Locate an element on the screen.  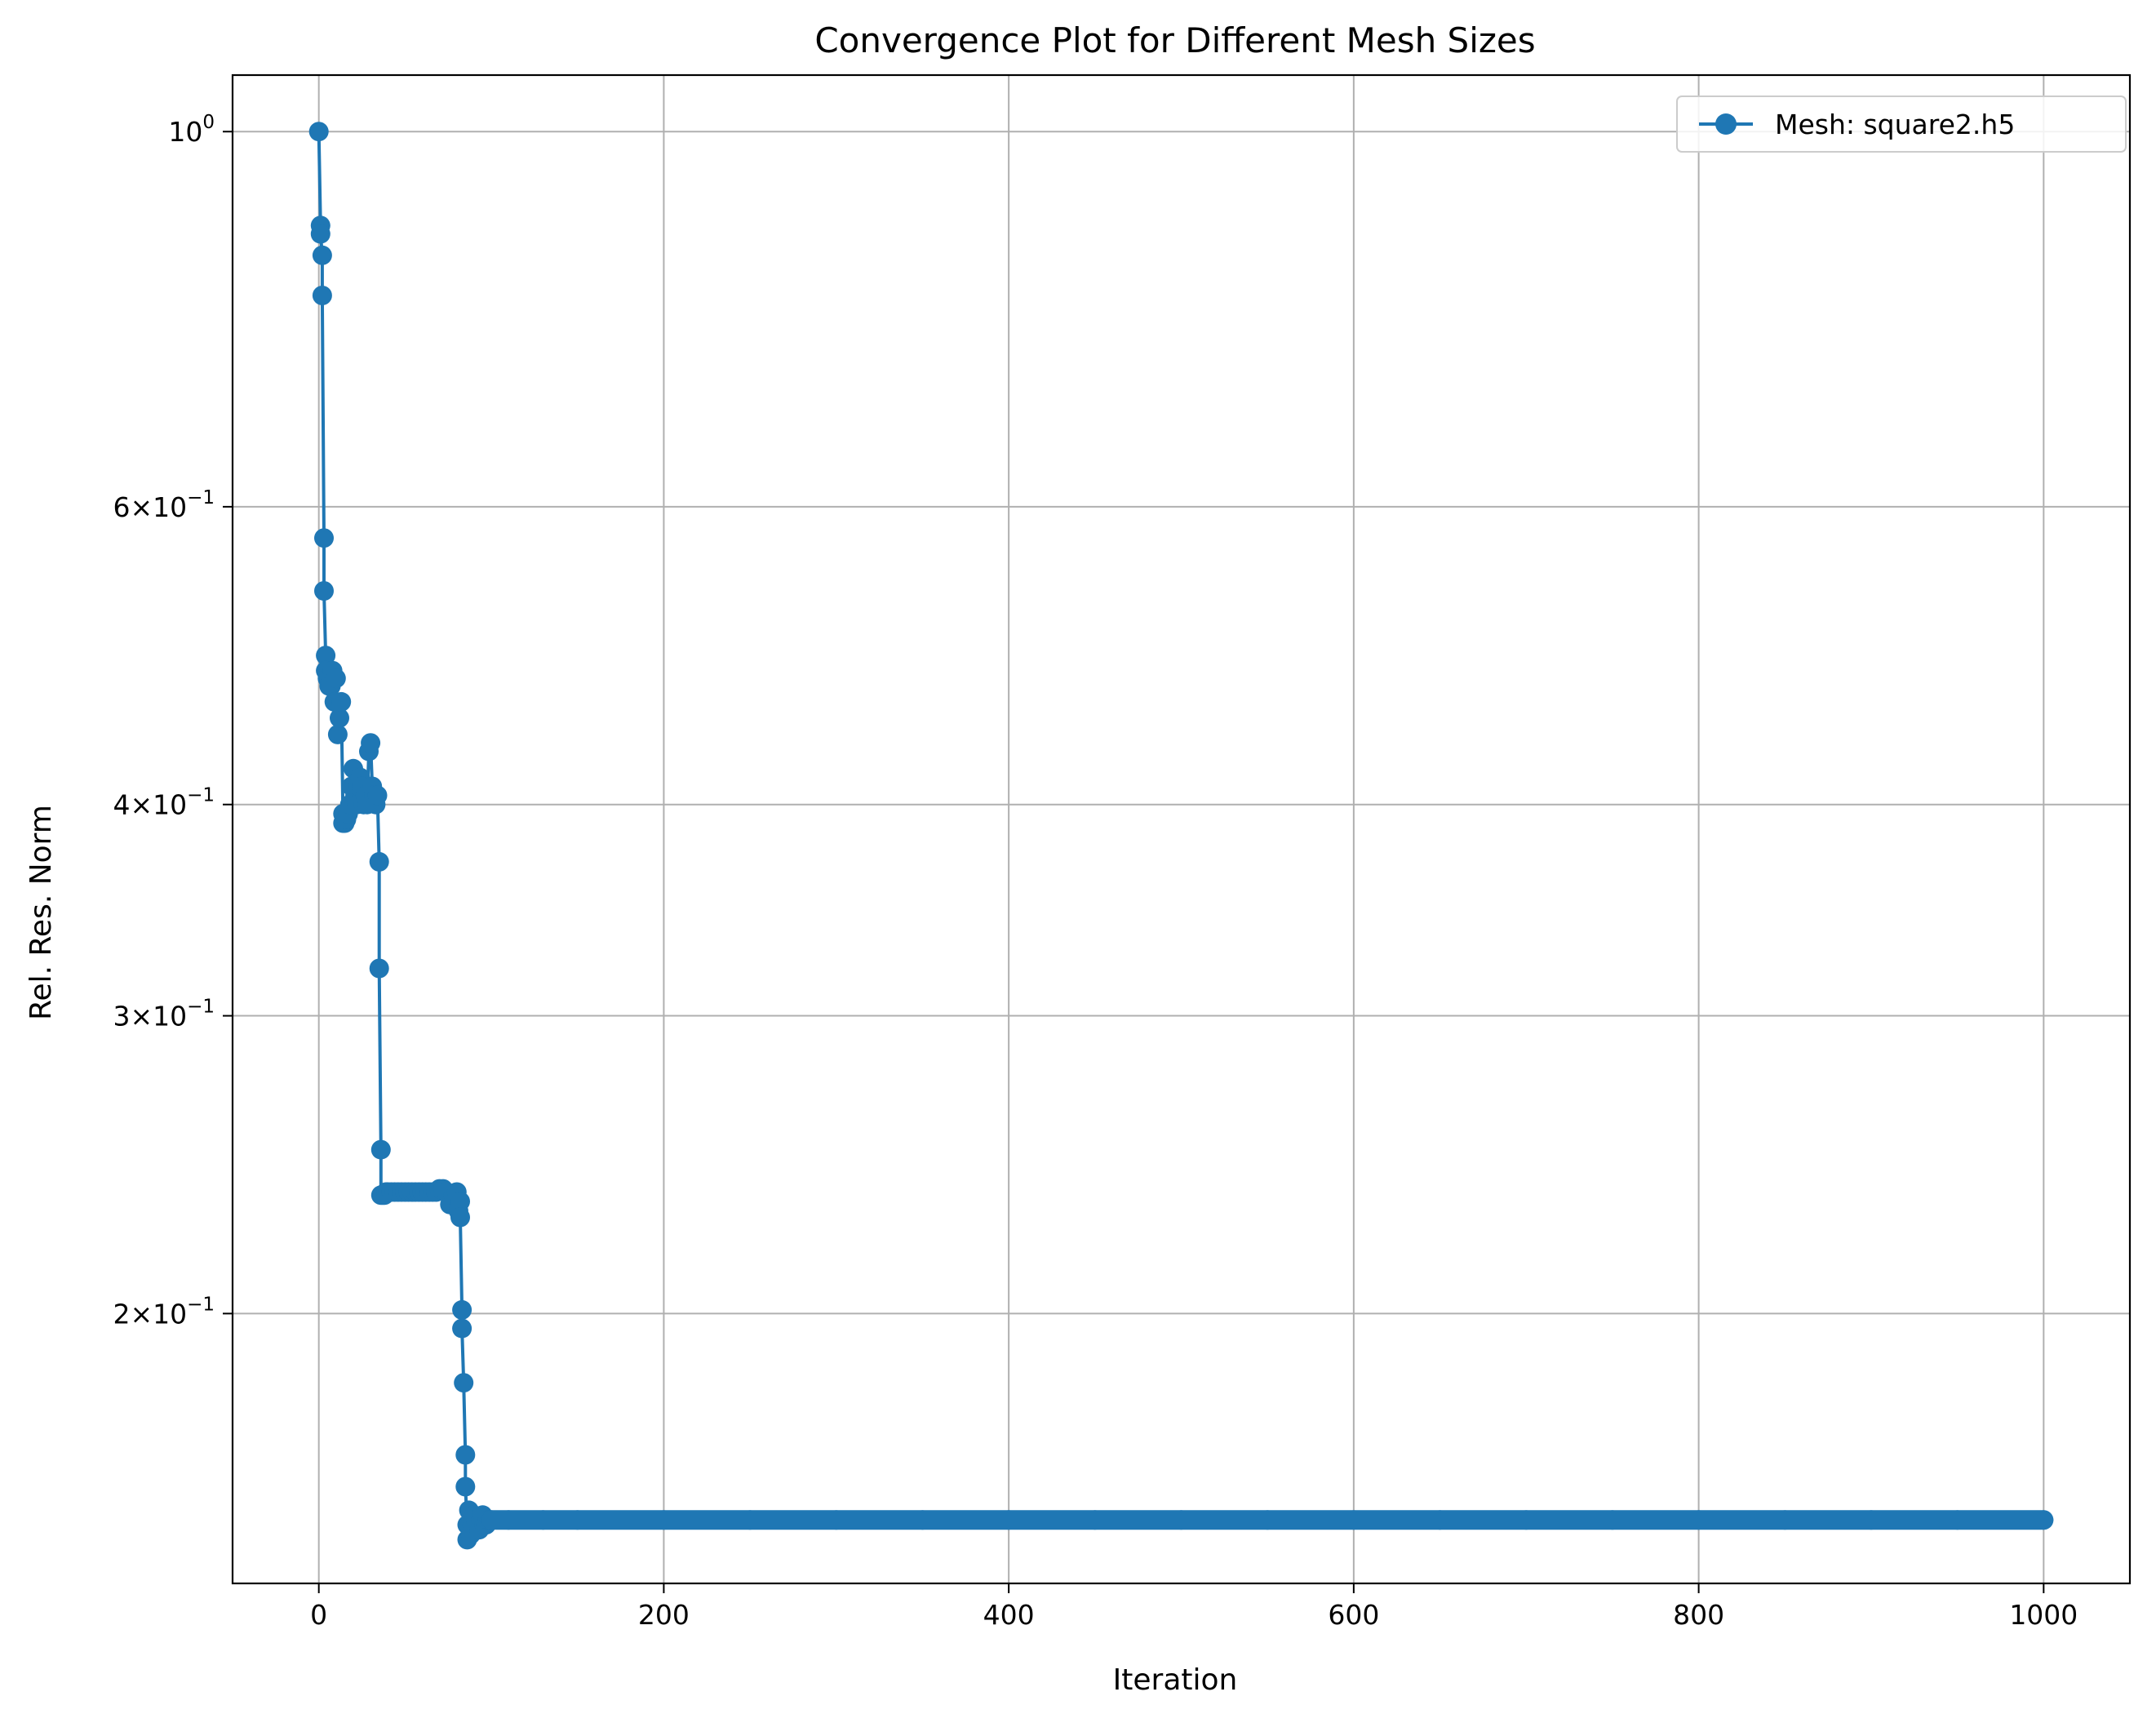
legend: Mesh: square2.h5 is located at coordinates (1901, 124).